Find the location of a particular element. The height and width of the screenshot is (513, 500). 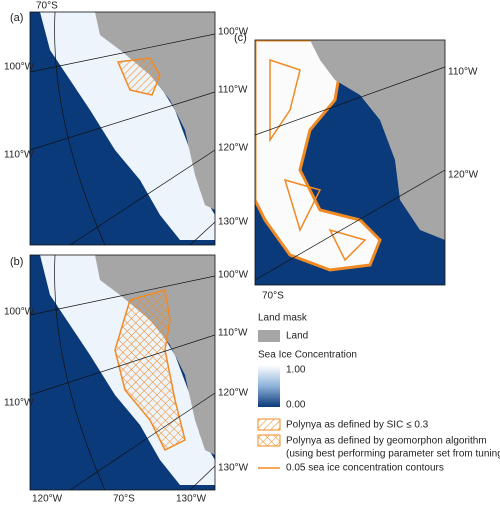

colorbar-label: 0.00 is located at coordinates (296, 405).